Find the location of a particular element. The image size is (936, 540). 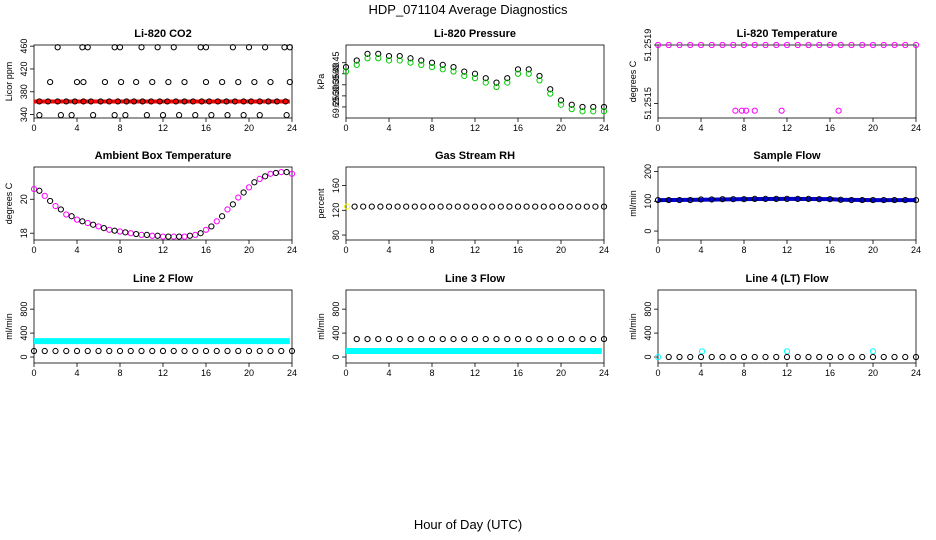

panel-rh: Gas Stream RH 0 4 8 12 16 20 24 80 120 160 percent is located at coordinates (462, 202).